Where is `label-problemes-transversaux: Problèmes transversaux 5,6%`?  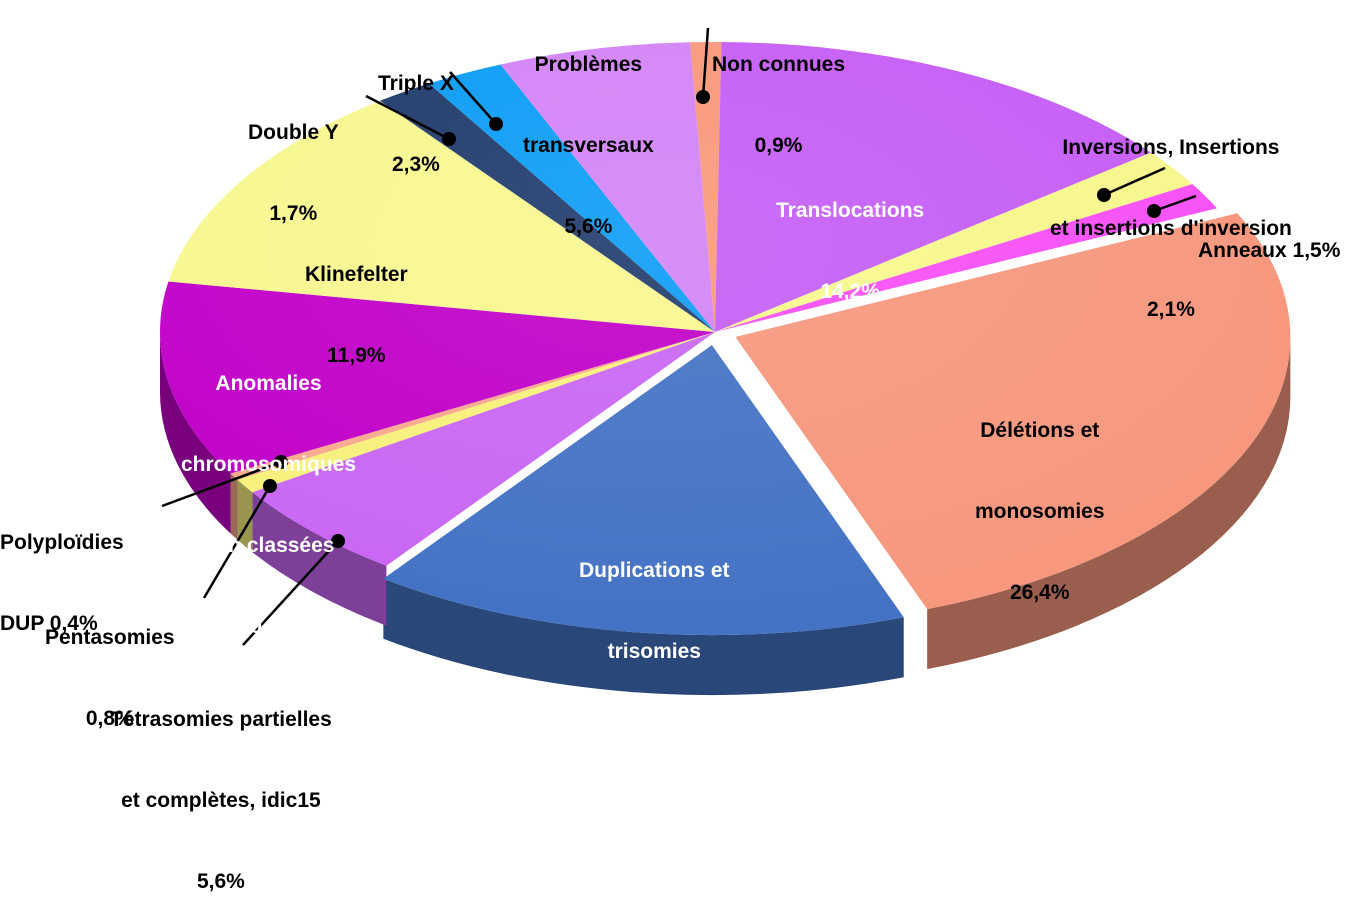
label-problemes-transversaux: Problèmes transversaux 5,6% is located at coordinates (588, 145).